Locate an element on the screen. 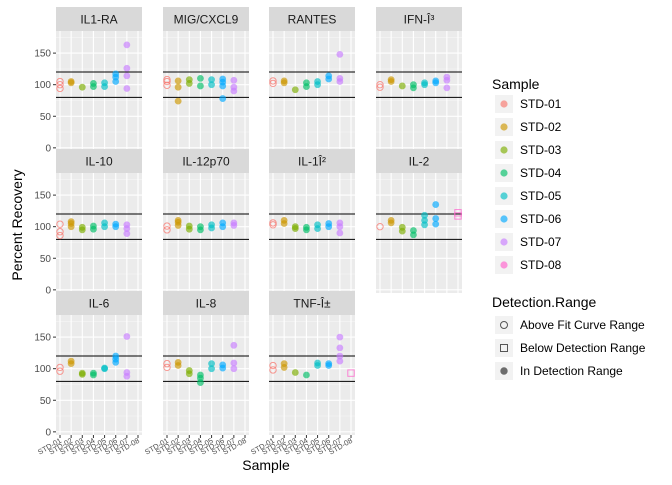 The height and width of the screenshot is (485, 672). open-circle-icon is located at coordinates (504, 325).